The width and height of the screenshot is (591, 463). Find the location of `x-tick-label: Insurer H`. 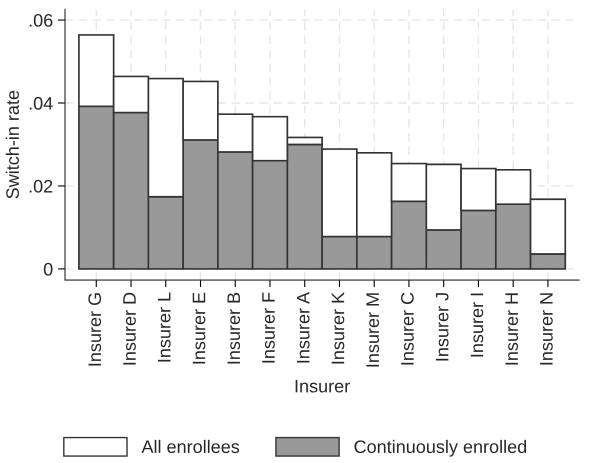

x-tick-label: Insurer H is located at coordinates (511, 328).